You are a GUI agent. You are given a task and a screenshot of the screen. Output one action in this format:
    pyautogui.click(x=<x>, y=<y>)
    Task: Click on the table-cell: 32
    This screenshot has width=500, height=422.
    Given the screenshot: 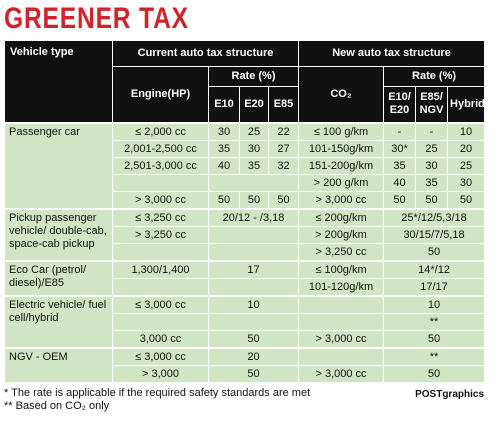 What is the action you would take?
    pyautogui.click(x=283, y=165)
    